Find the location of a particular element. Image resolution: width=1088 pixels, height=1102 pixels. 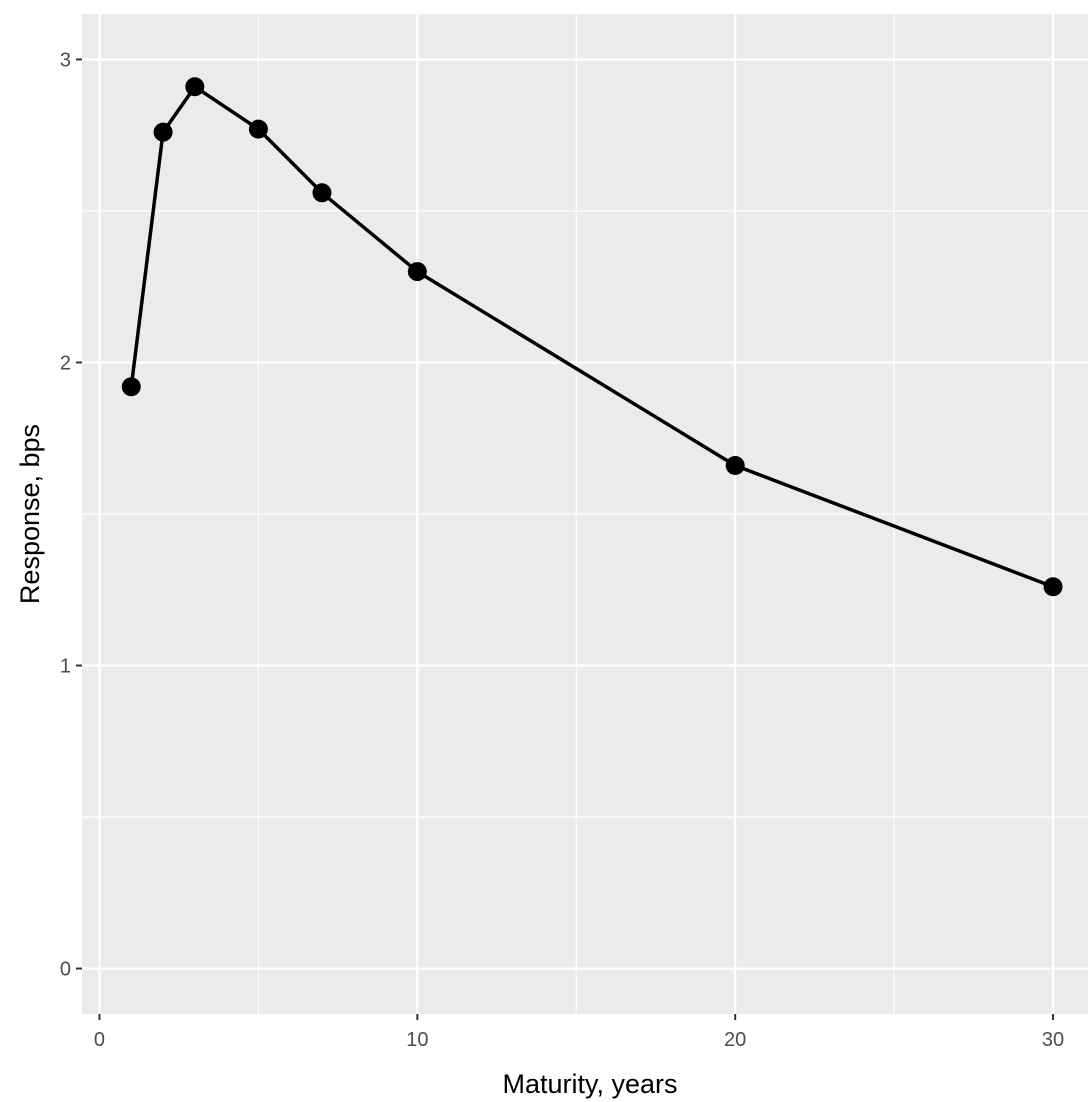

y-tick-label: 3 is located at coordinates (65, 60).